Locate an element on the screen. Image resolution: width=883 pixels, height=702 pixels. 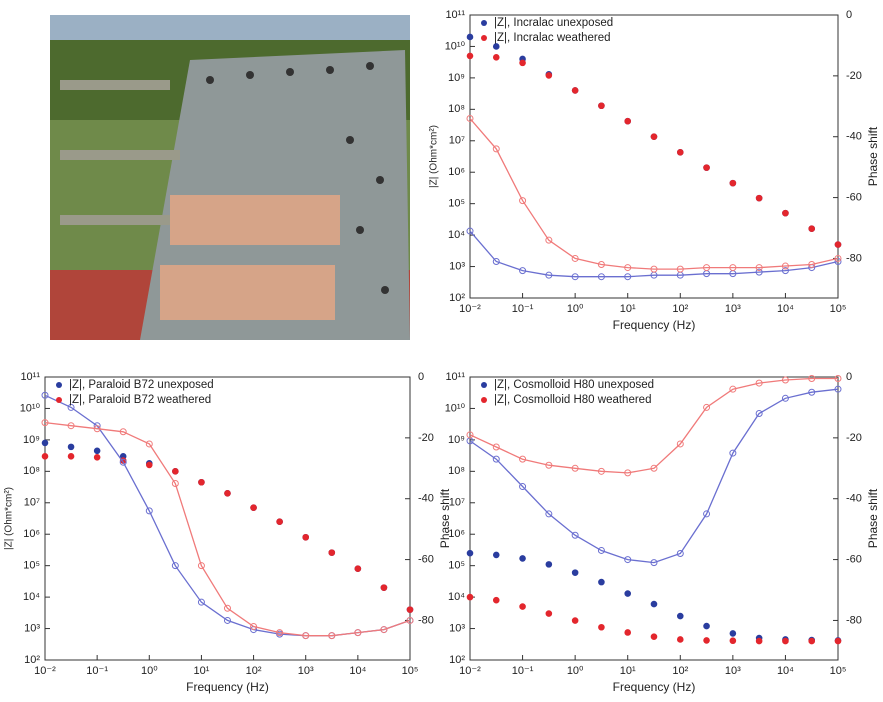
y-tick-label: 10¹⁰ is located at coordinates (30, 408).